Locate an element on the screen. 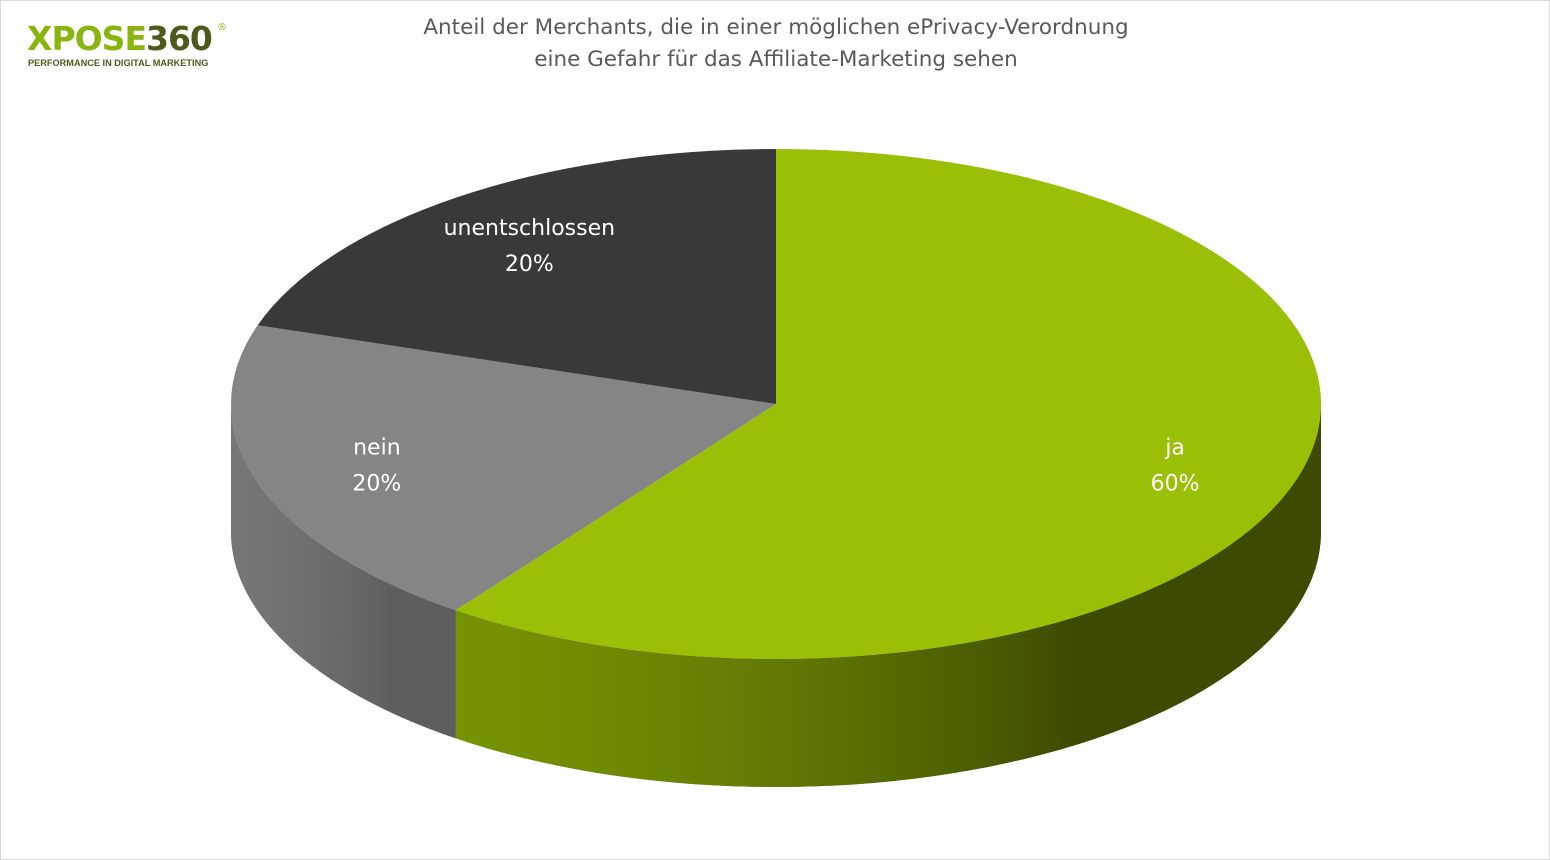 The height and width of the screenshot is (860, 1550). logo-wordmark-xpose: XPOSE is located at coordinates (87, 38).